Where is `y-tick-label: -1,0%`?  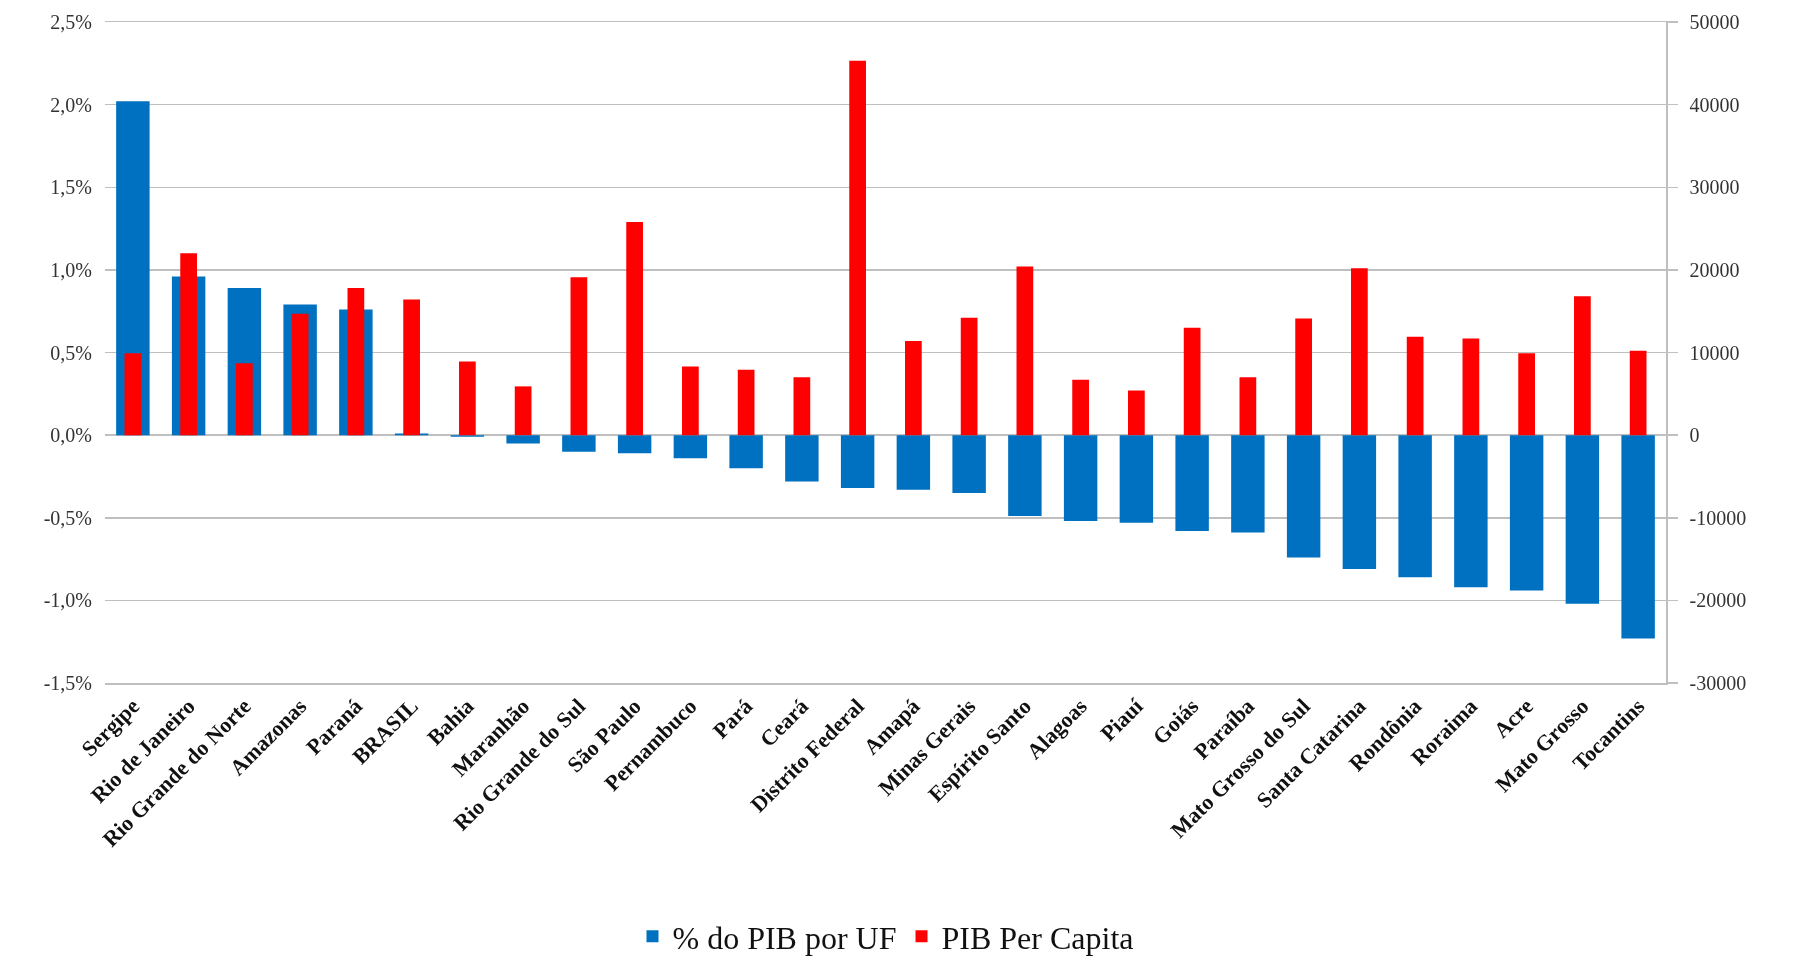 y-tick-label: -1,0% is located at coordinates (67, 600).